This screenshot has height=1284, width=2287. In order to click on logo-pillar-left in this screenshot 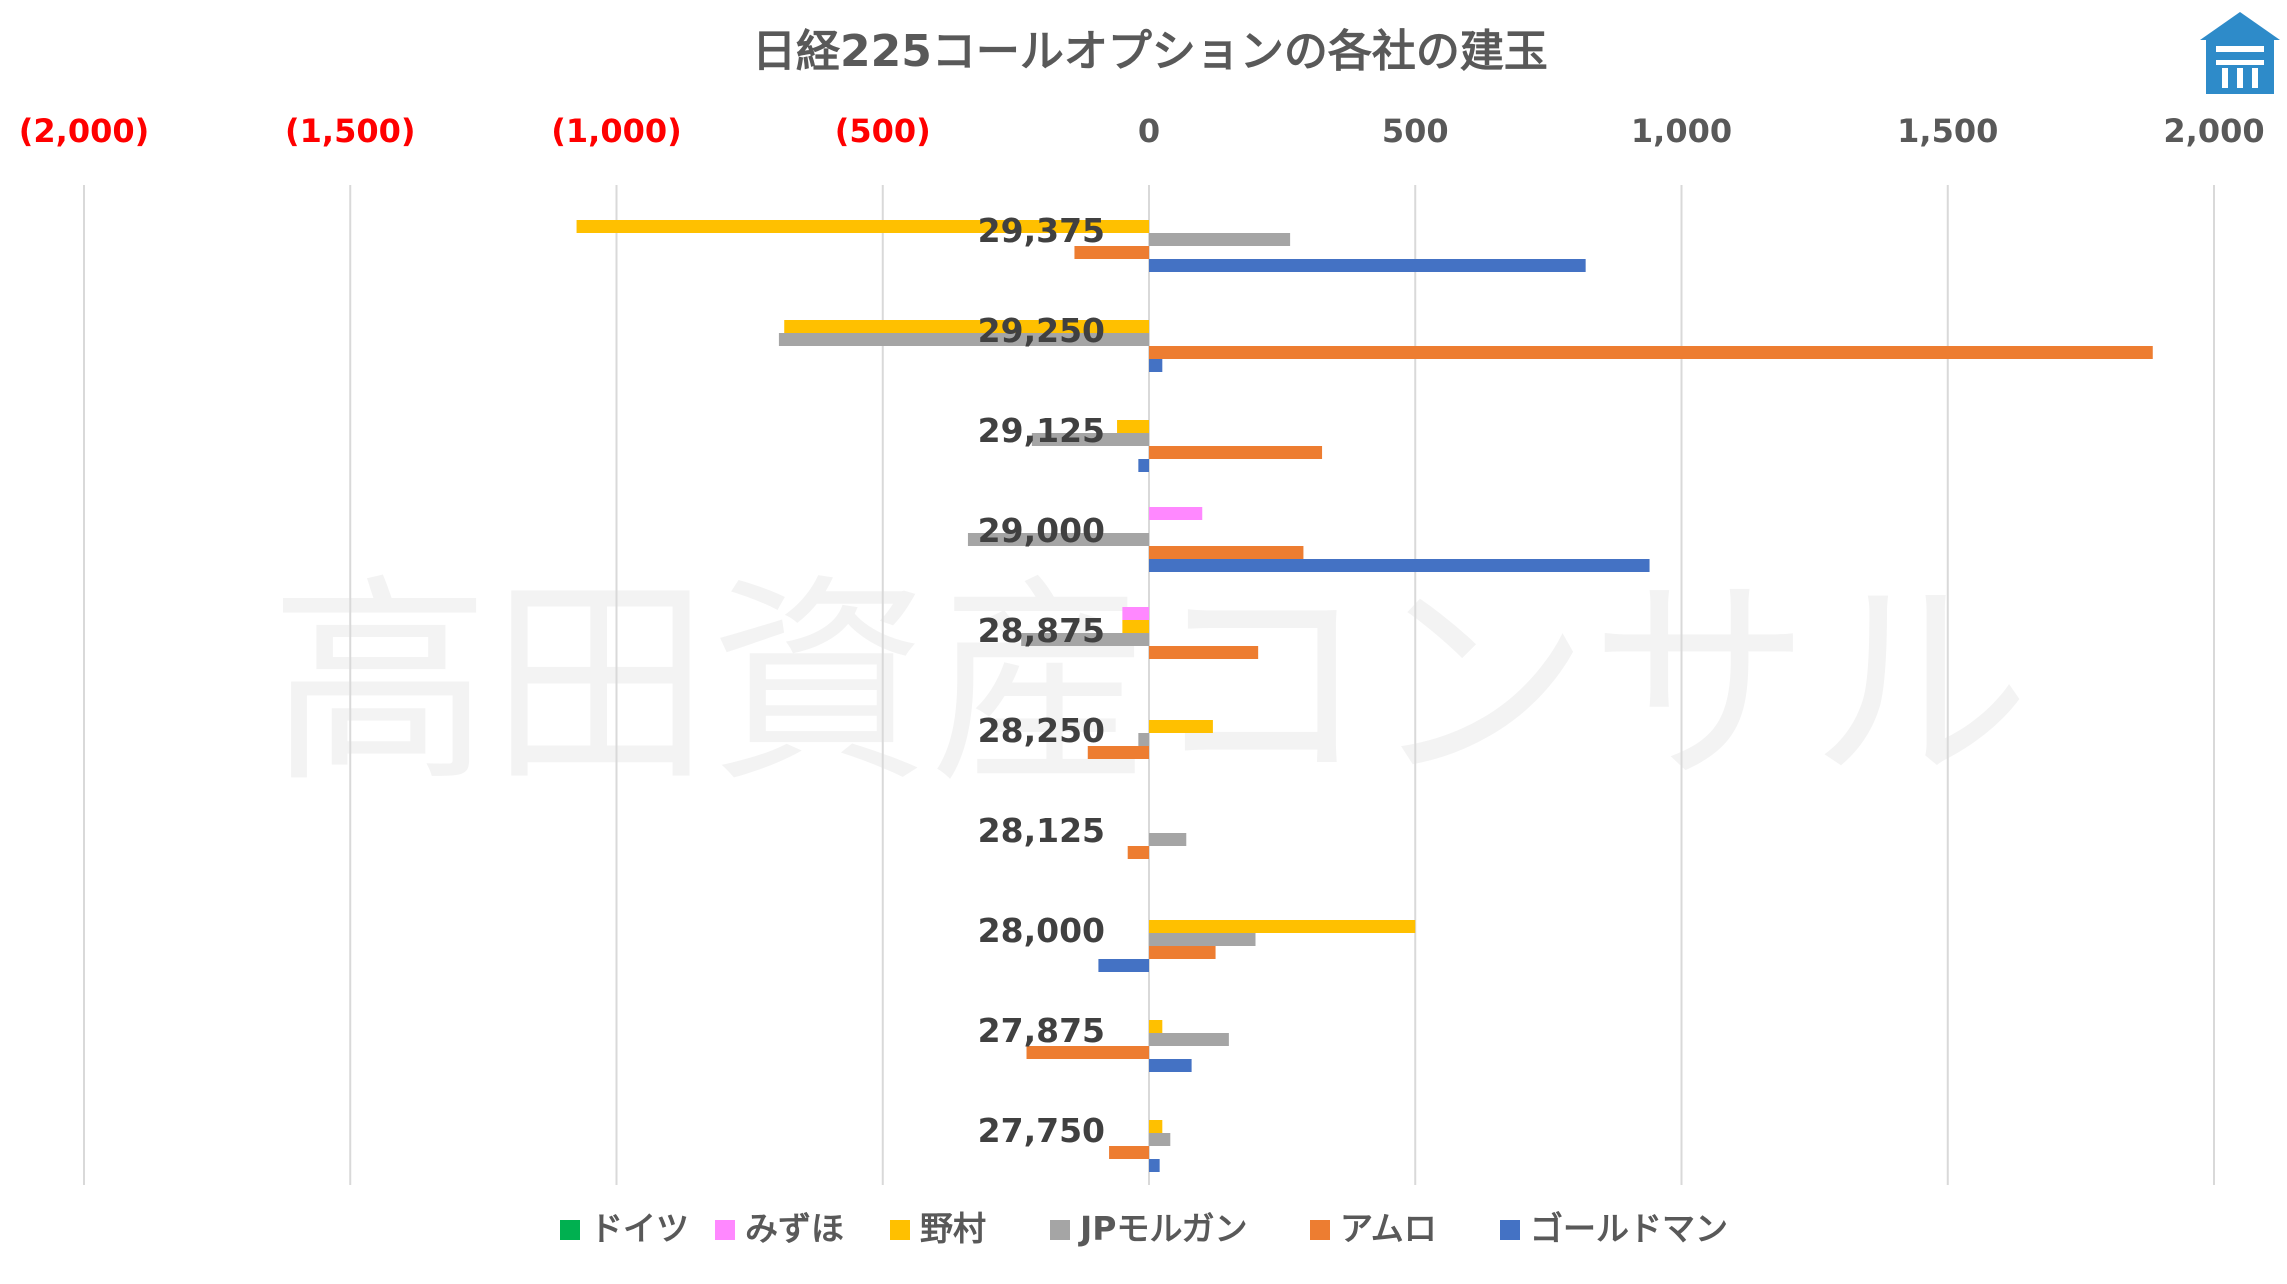, I will do `click(2225, 78)`.